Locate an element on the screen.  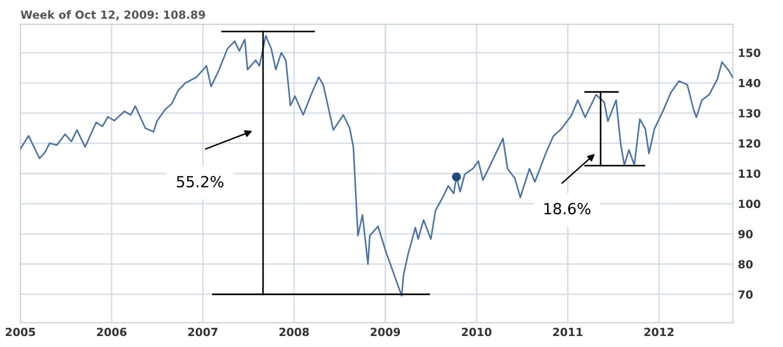
x-tick-label: 2008 is located at coordinates (294, 332).